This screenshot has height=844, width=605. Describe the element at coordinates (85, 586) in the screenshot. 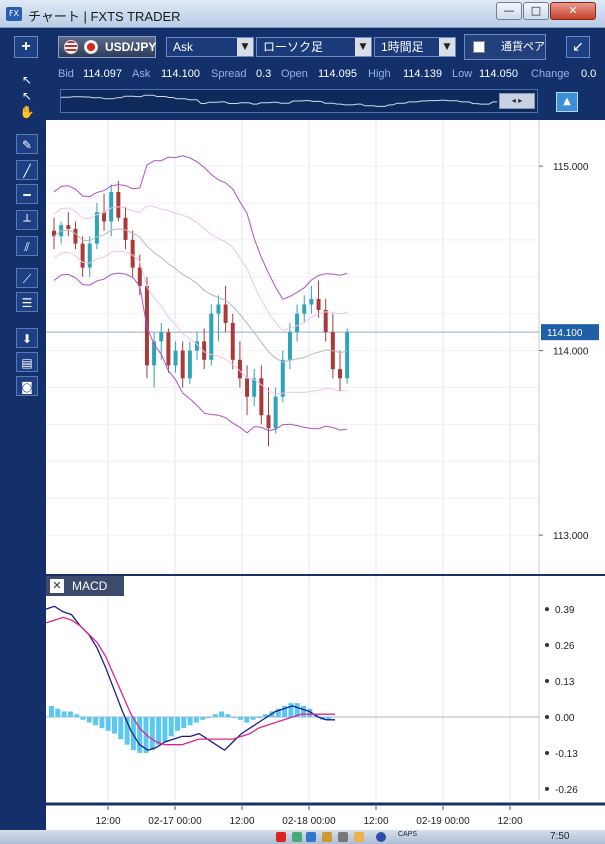

I see `macd-tab: ✕ MACD` at that location.